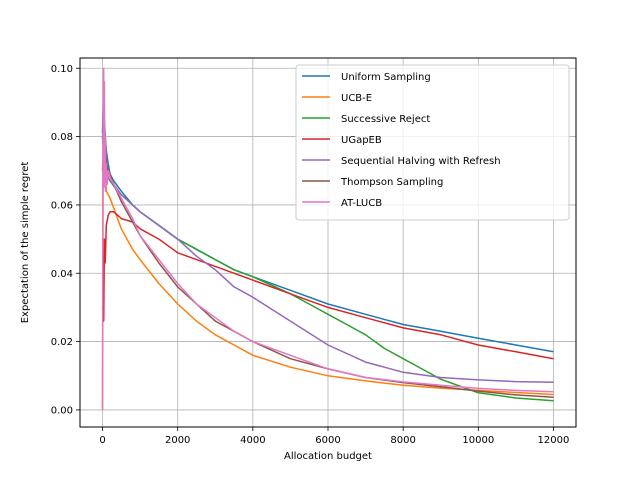 This screenshot has width=640, height=480. Describe the element at coordinates (361, 140) in the screenshot. I see `legend-label-3: UGapEB` at that location.